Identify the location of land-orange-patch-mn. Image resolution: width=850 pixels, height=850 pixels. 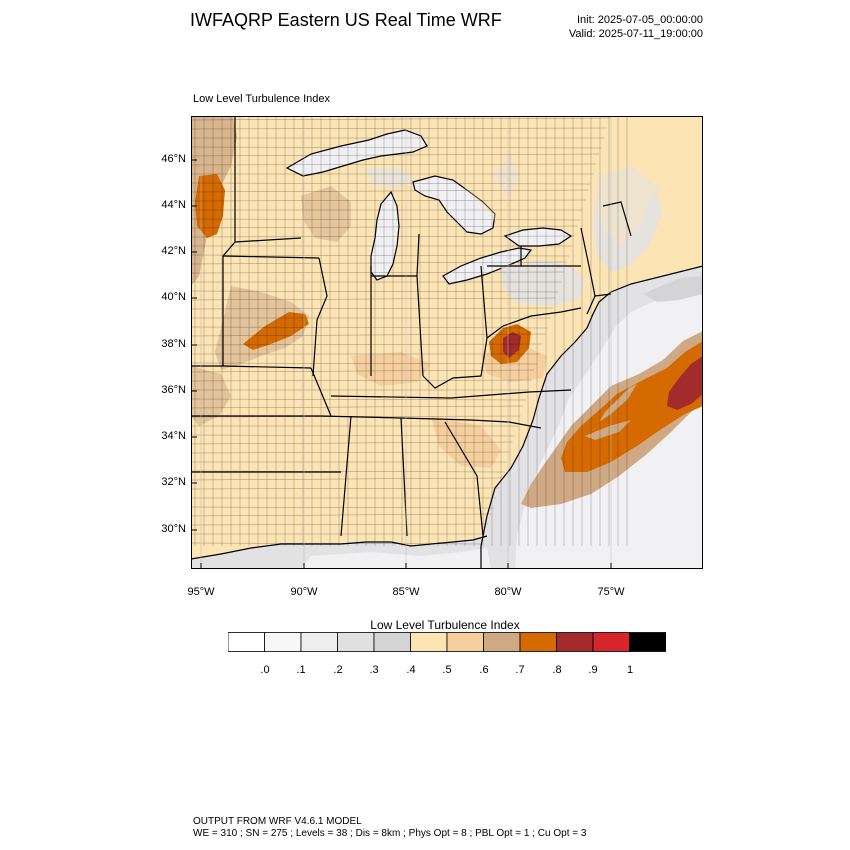
(210, 206).